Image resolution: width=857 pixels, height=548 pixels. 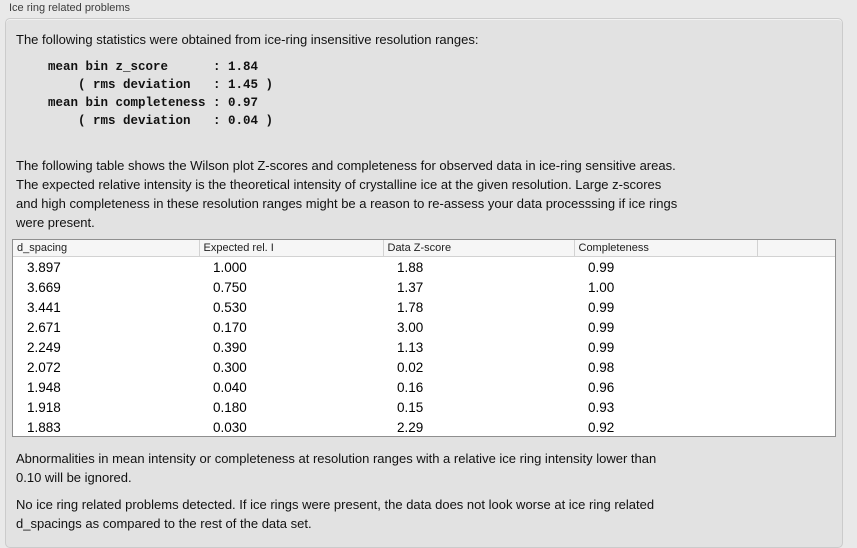 What do you see at coordinates (44, 267) in the screenshot?
I see `table-cell: 3.897` at bounding box center [44, 267].